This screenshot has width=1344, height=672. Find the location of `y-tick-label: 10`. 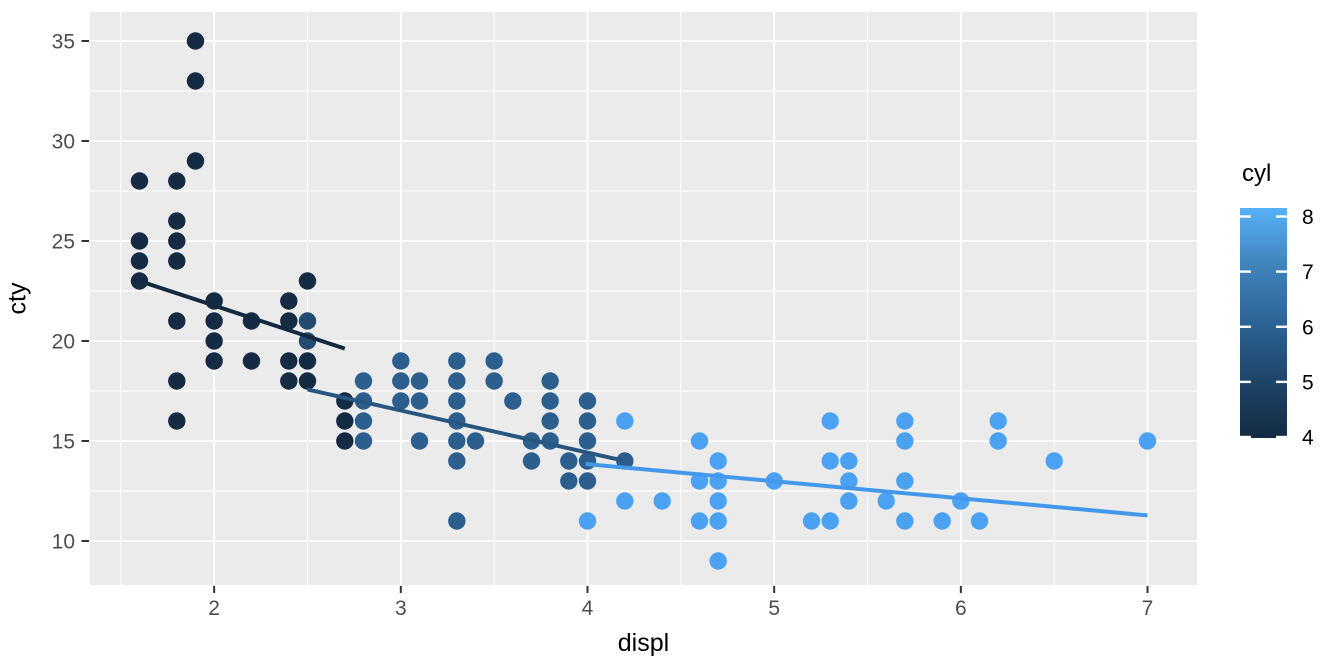

y-tick-label: 10 is located at coordinates (63, 542).